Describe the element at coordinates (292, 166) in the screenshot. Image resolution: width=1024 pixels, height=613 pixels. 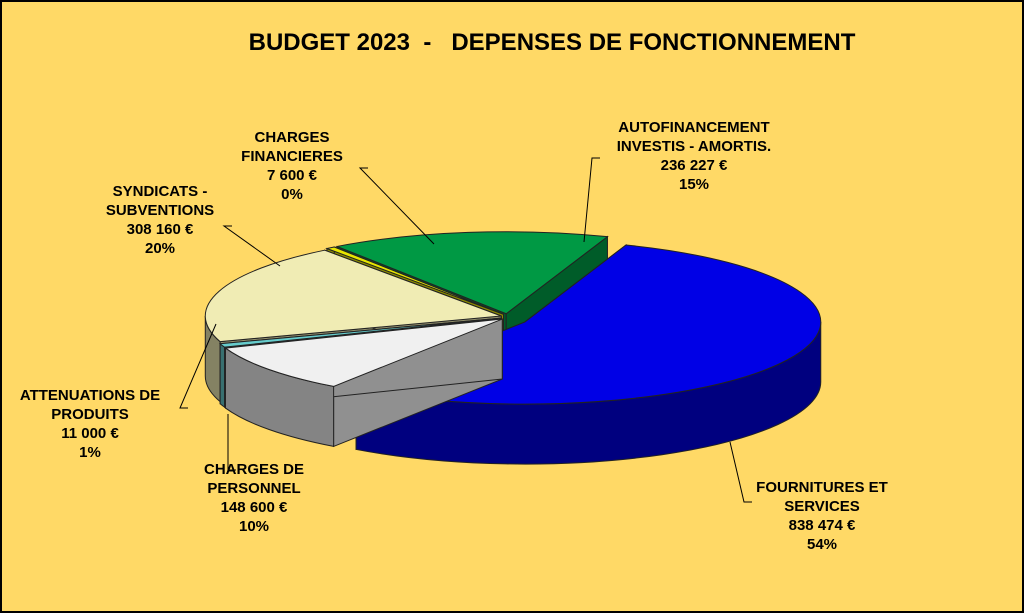
I see `slice-label-4: CHARGES FINANCIERES 7 600 € 0%` at that location.